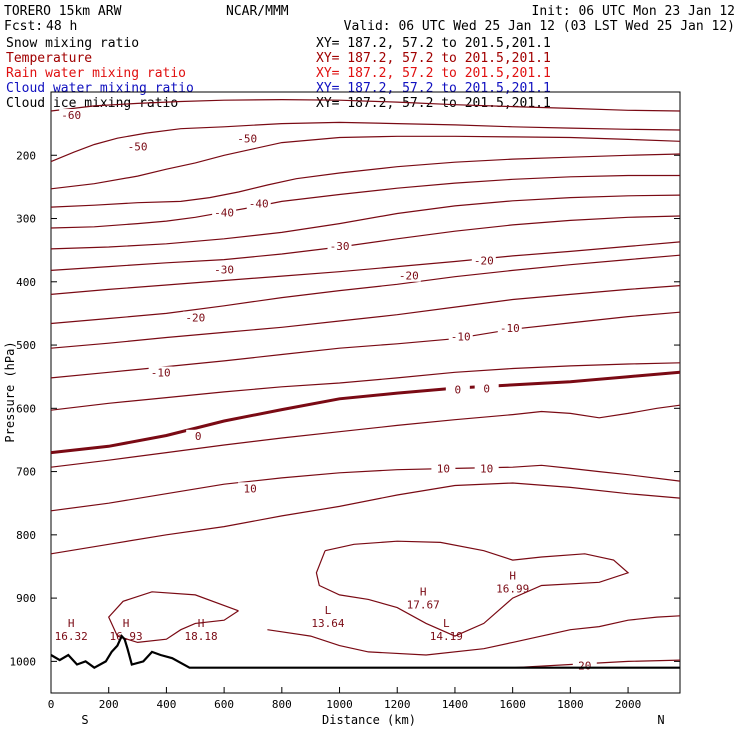  I want to click on terrain-profile, so click(365, 651).